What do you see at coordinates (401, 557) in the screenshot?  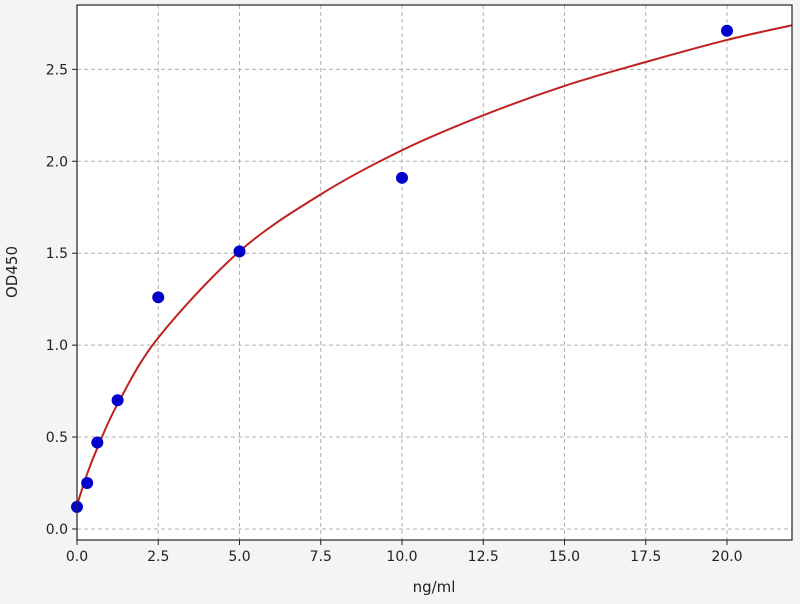 I see `x-tick-label: 10.0` at bounding box center [401, 557].